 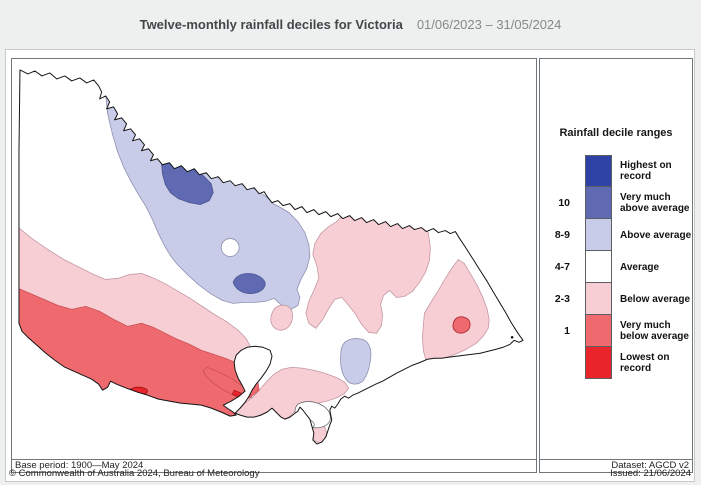 What do you see at coordinates (356, 361) in the screenshot?
I see `map-region-above-average-south-central` at bounding box center [356, 361].